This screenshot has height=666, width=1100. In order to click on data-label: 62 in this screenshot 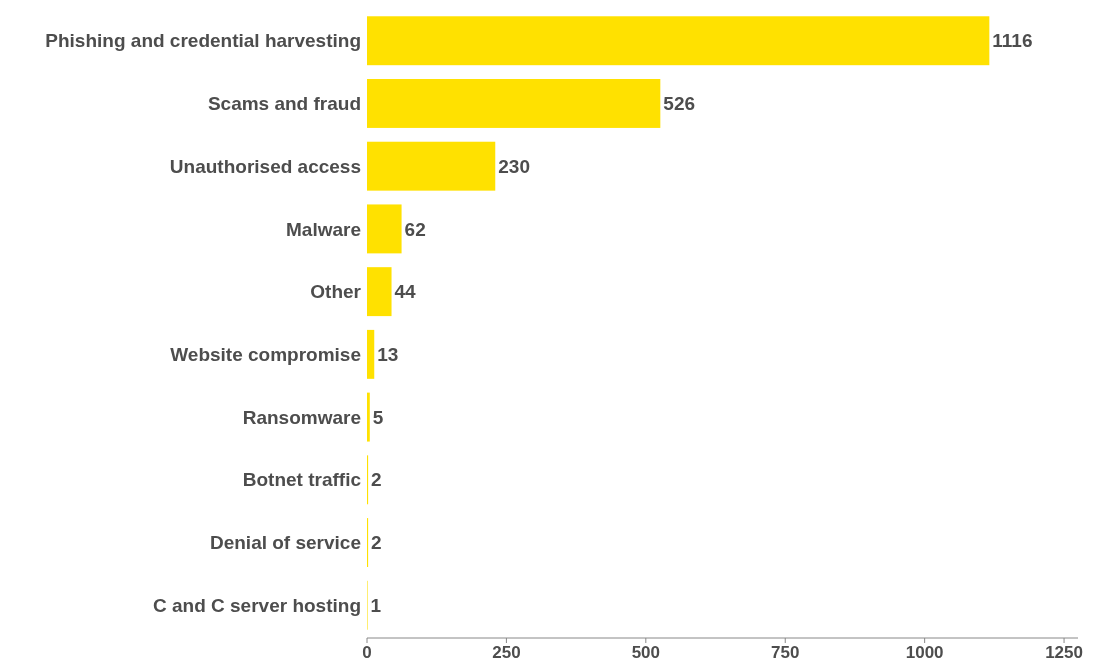, I will do `click(415, 229)`.